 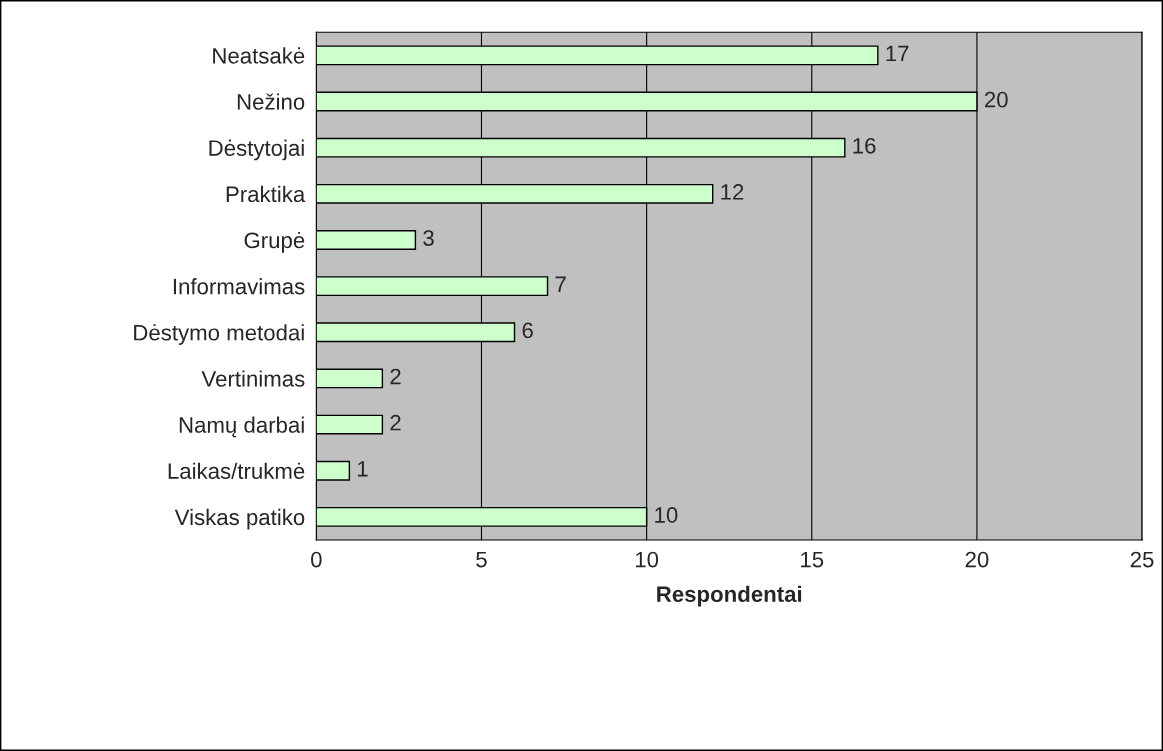 I want to click on data-label: 17, so click(x=897, y=53).